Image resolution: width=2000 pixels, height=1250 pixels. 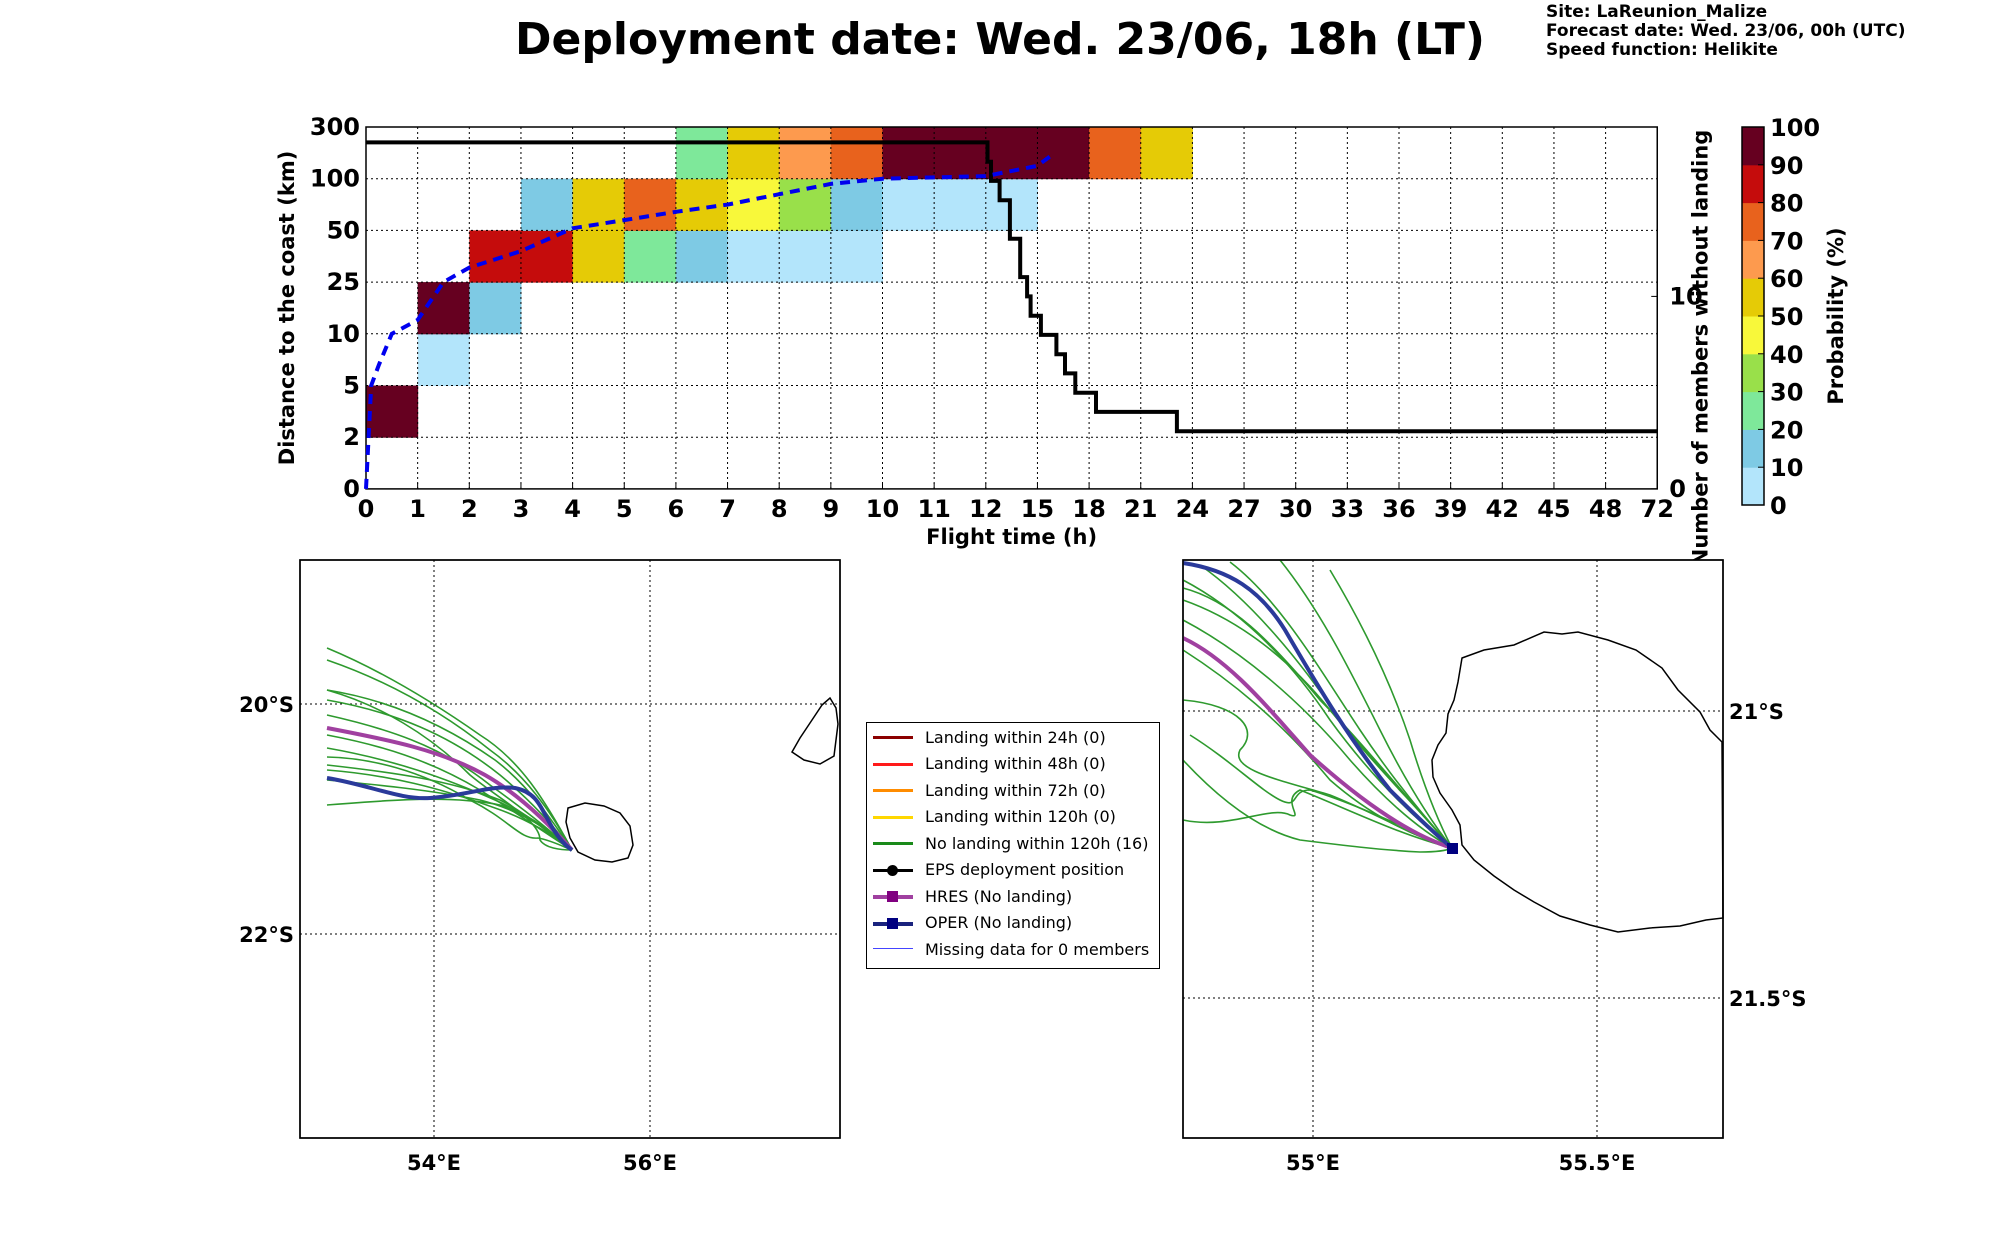 What do you see at coordinates (521, 509) in the screenshot?
I see `x-tick-label: 3` at bounding box center [521, 509].